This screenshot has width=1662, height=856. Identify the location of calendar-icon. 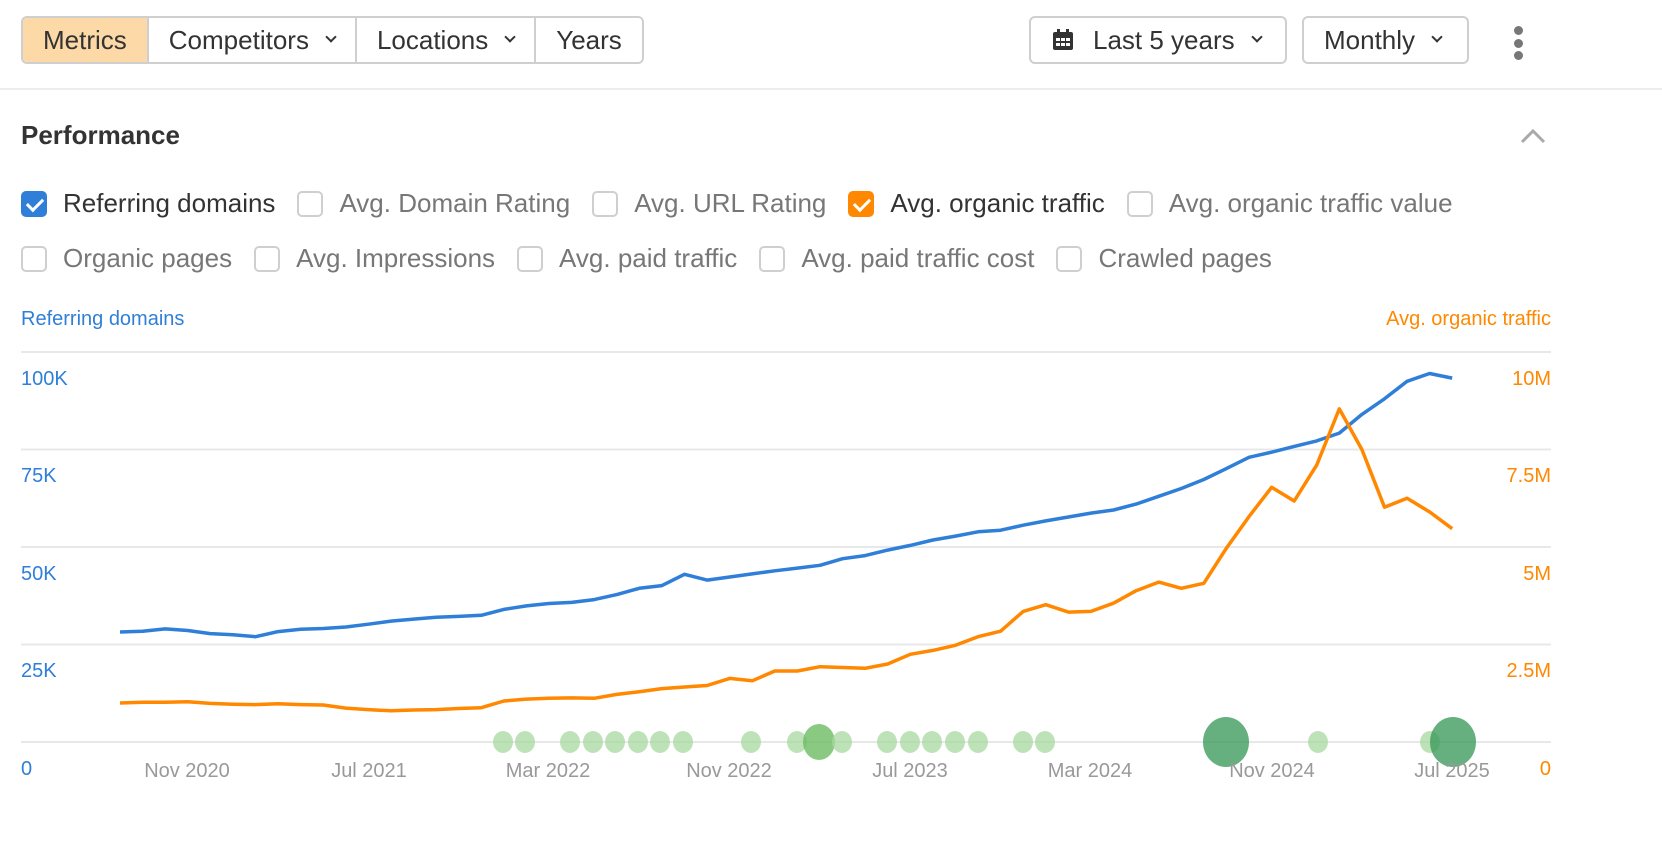
(1063, 39).